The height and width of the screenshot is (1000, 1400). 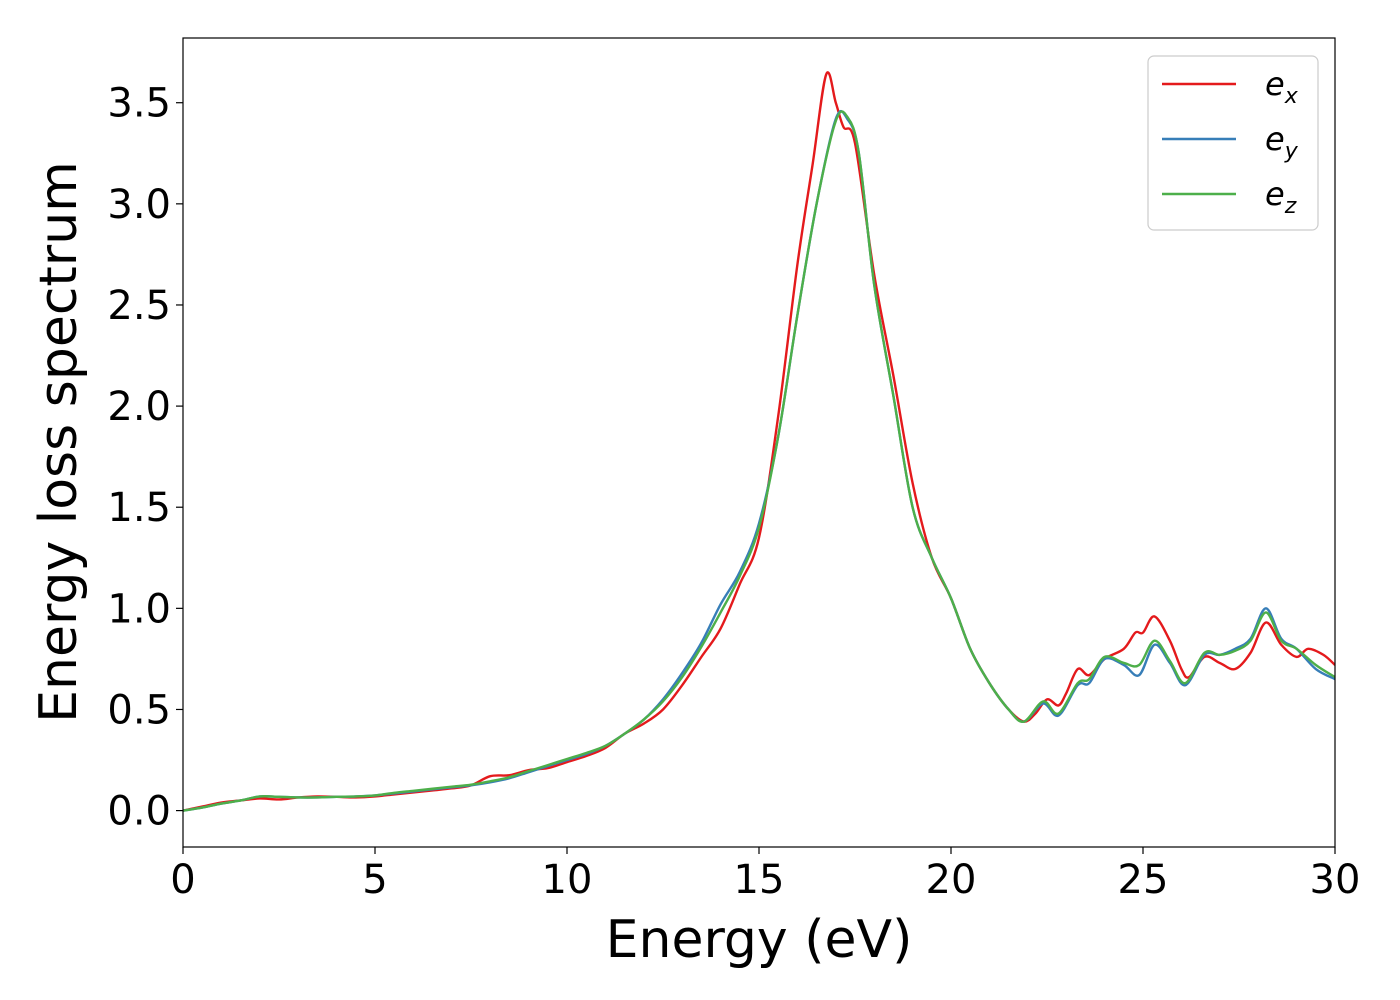 What do you see at coordinates (1282, 87) in the screenshot?
I see `legend-label-e-x: ex` at bounding box center [1282, 87].